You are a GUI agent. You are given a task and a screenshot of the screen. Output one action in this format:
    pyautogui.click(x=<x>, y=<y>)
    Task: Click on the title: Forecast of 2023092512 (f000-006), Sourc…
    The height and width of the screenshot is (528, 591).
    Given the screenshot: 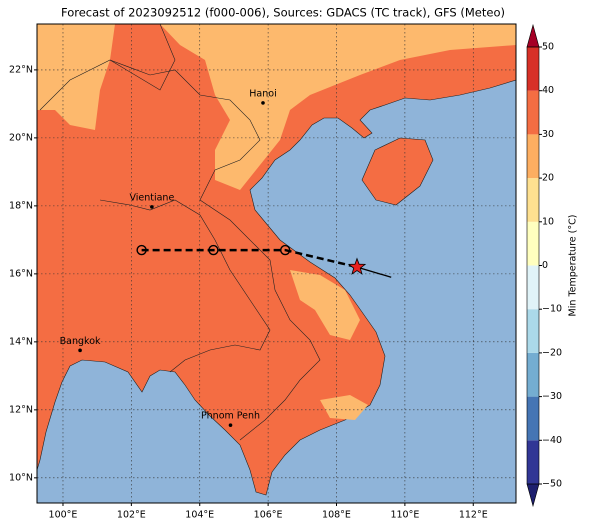 What is the action you would take?
    pyautogui.click(x=283, y=13)
    